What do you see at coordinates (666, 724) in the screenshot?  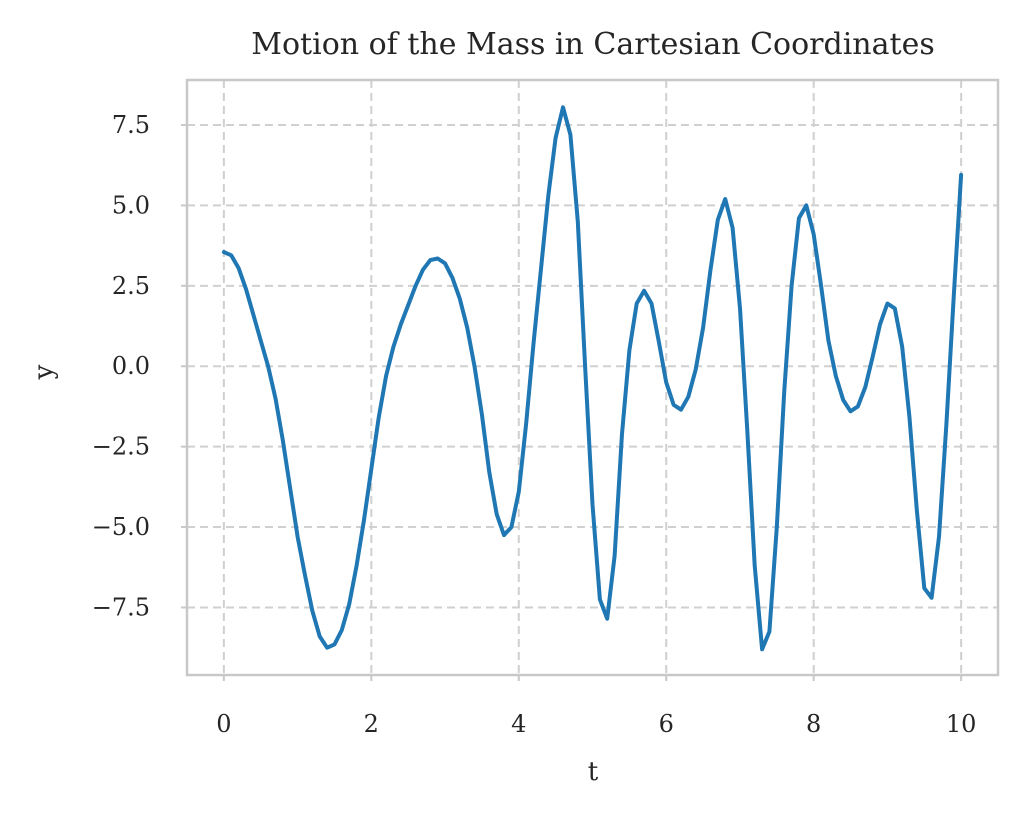 I see `x-tick-label: 6` at bounding box center [666, 724].